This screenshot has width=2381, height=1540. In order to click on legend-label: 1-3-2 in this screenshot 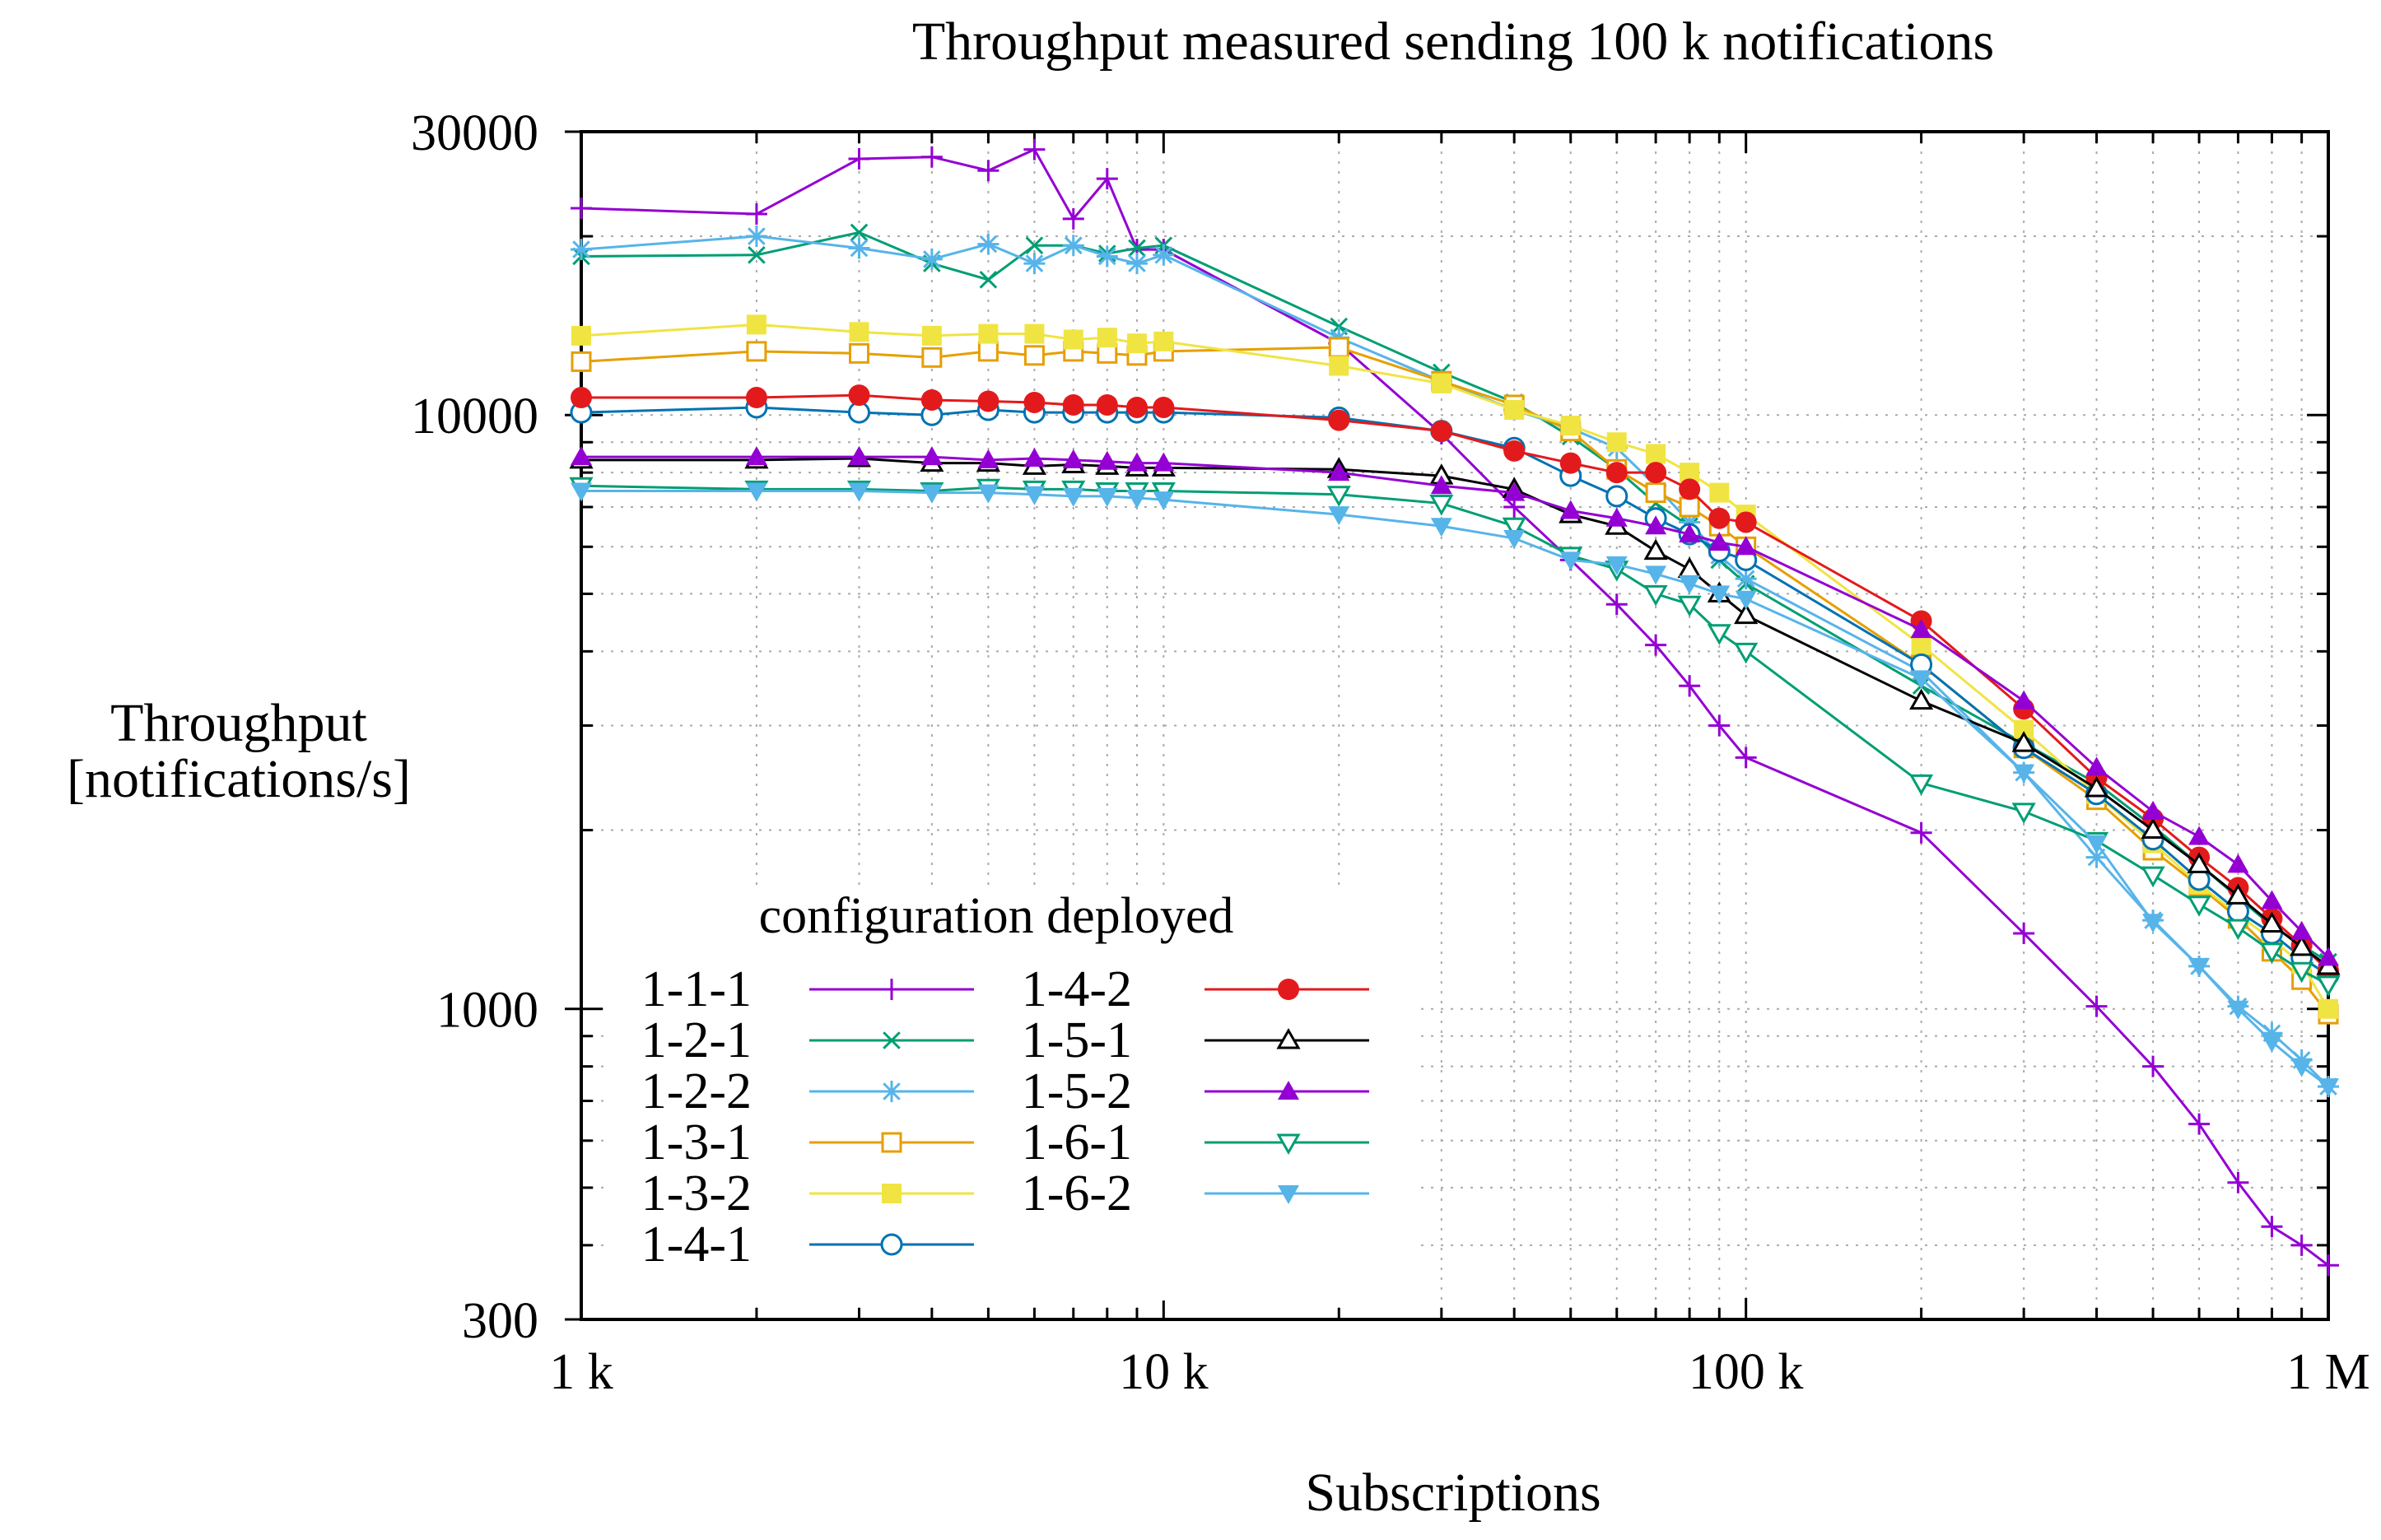, I will do `click(696, 1193)`.